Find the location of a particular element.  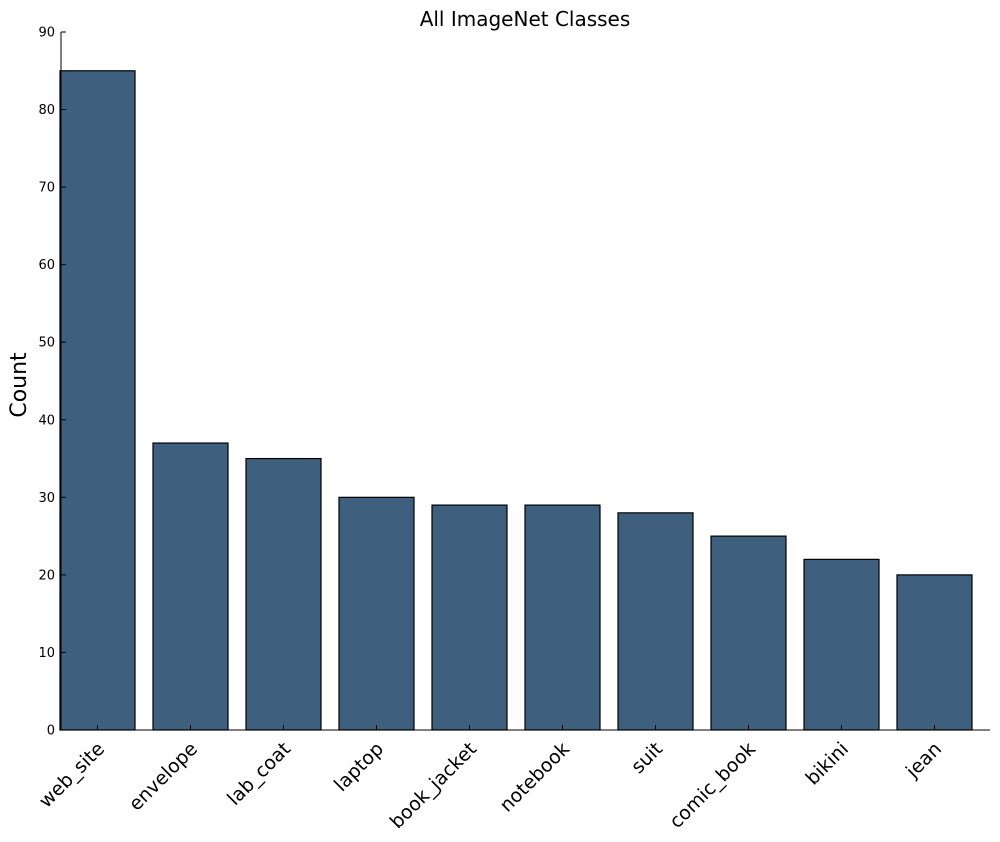

bar-lab_coat is located at coordinates (283, 594).